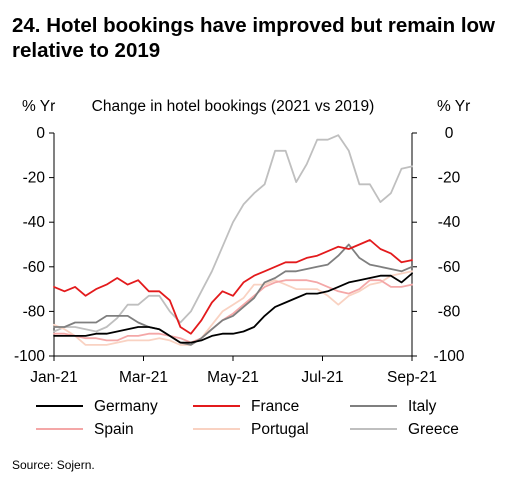 This screenshot has width=529, height=488. What do you see at coordinates (29, 356) in the screenshot?
I see `y-tick-label-left: -100` at bounding box center [29, 356].